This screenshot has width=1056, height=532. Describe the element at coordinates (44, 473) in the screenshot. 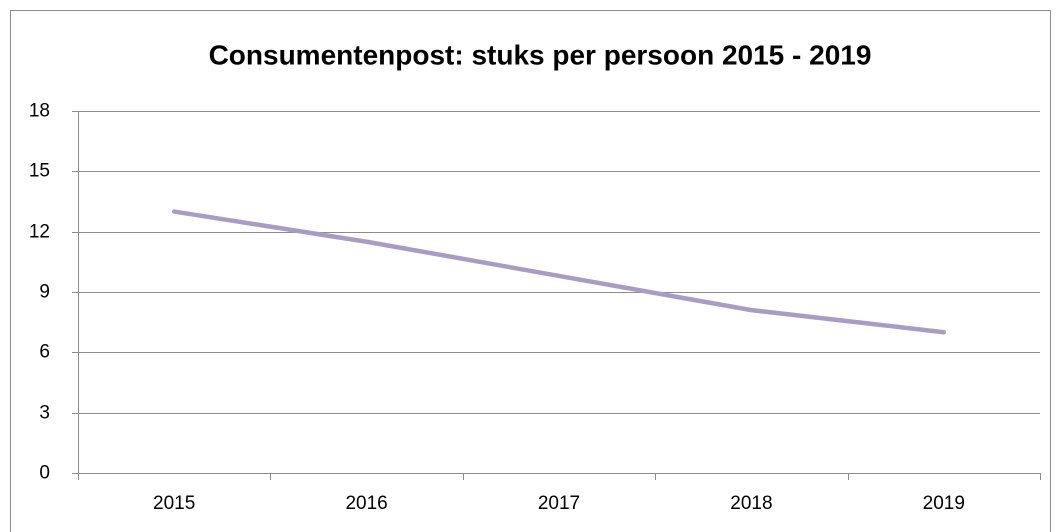

I see `y-tick-label: 0` at that location.